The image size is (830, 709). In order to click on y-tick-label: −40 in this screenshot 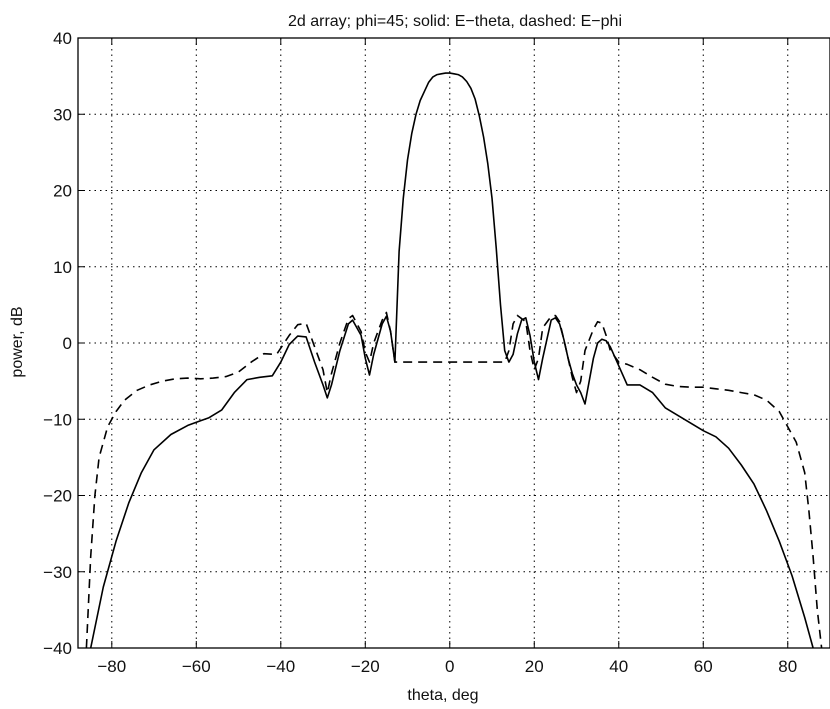, I will do `click(57, 648)`.